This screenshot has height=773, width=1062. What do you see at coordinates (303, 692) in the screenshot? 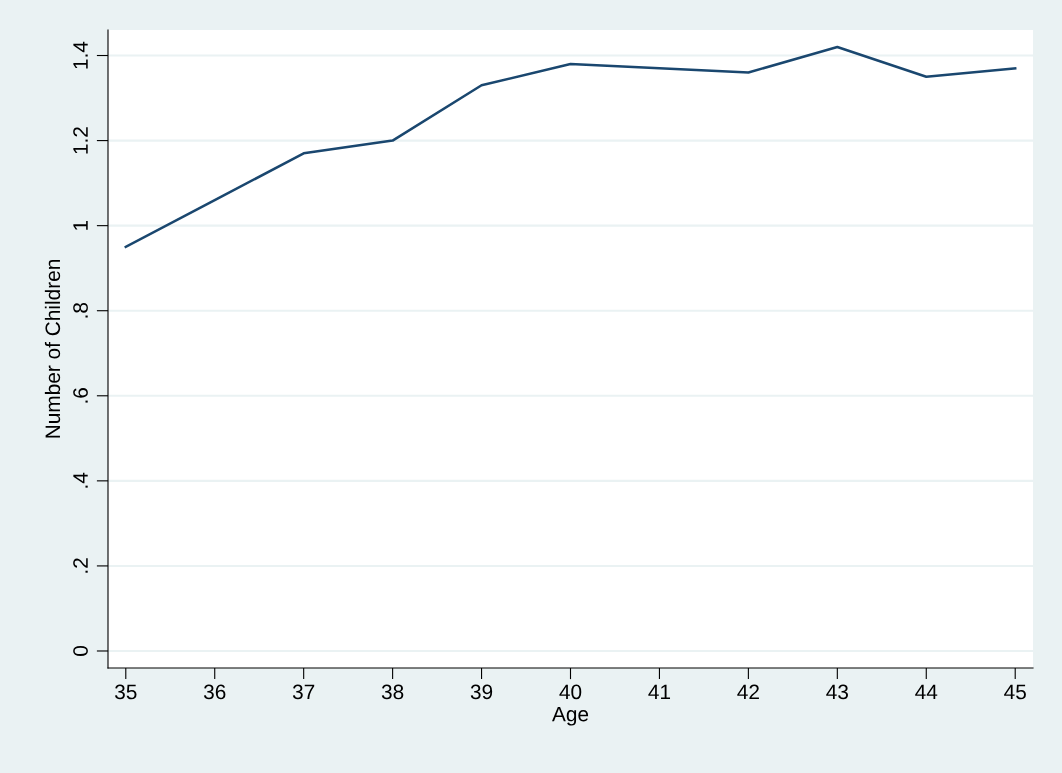
I see `x-tick-label: 37` at bounding box center [303, 692].